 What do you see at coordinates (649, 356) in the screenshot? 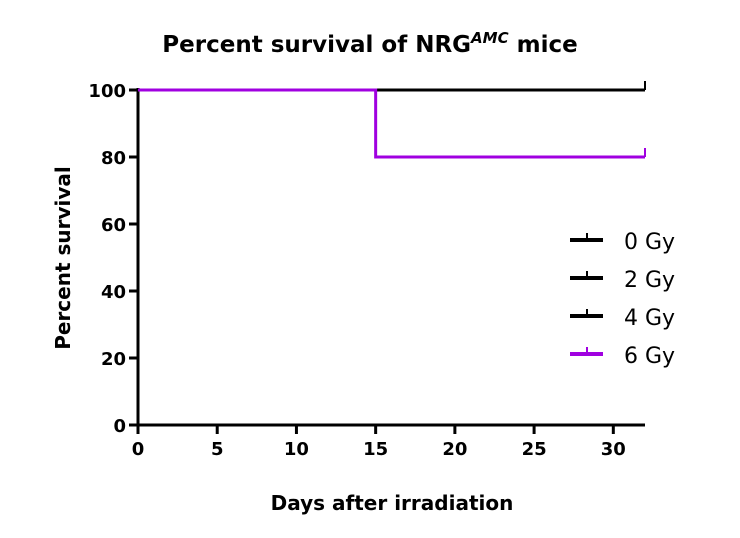
I see `legend-label: 6 Gy` at bounding box center [649, 356].